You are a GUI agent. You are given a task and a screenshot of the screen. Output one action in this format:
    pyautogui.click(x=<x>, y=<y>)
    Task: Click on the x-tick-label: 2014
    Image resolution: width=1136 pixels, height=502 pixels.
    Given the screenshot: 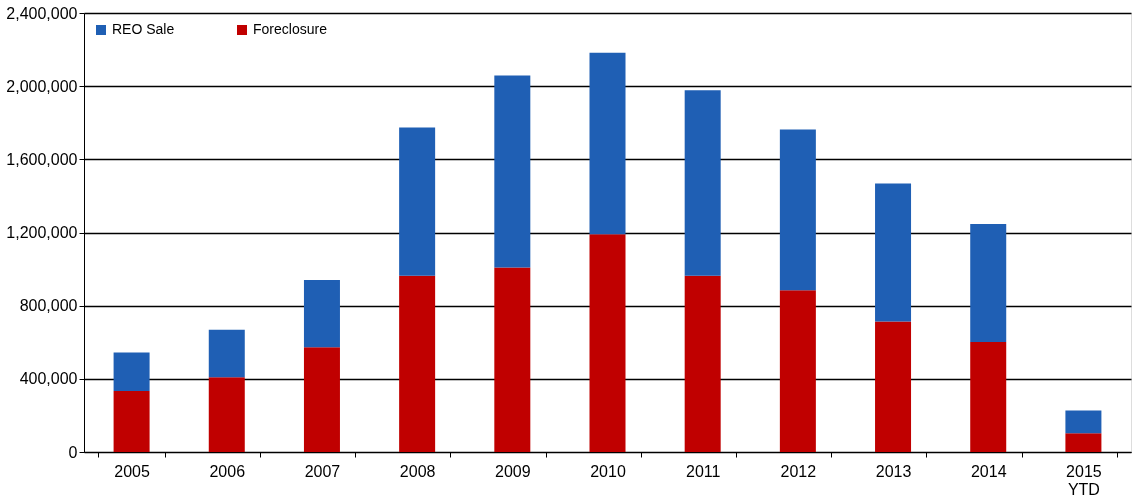 What is the action you would take?
    pyautogui.click(x=988, y=471)
    